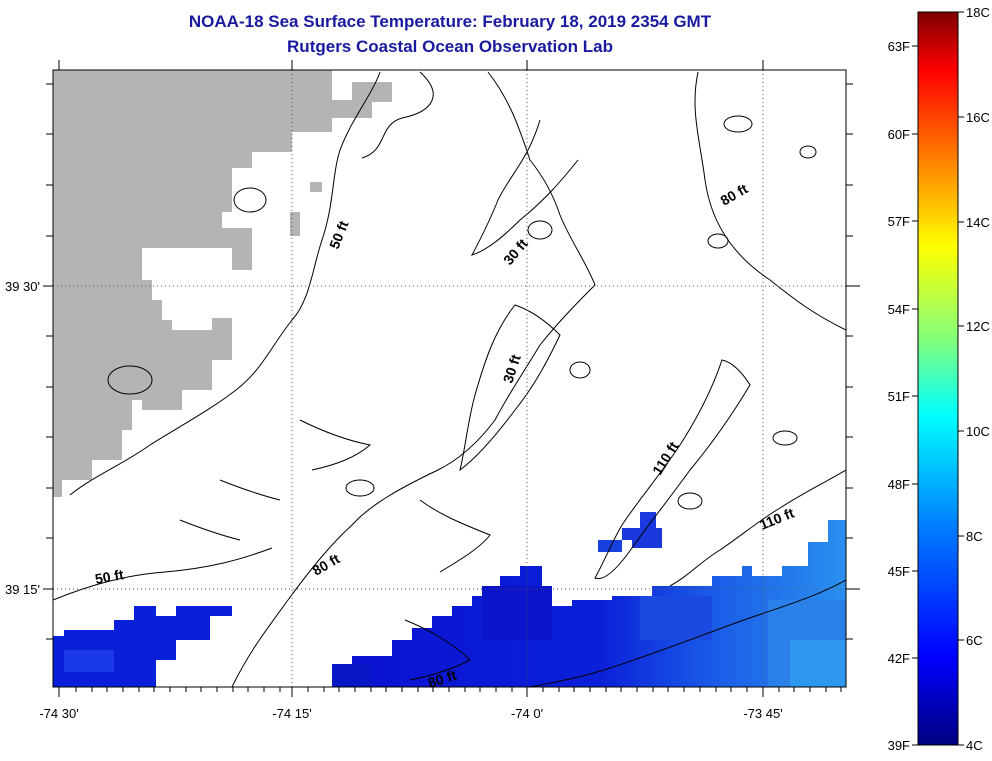 The image size is (992, 761). I want to click on colorbar-f-label: 39F, so click(899, 745).